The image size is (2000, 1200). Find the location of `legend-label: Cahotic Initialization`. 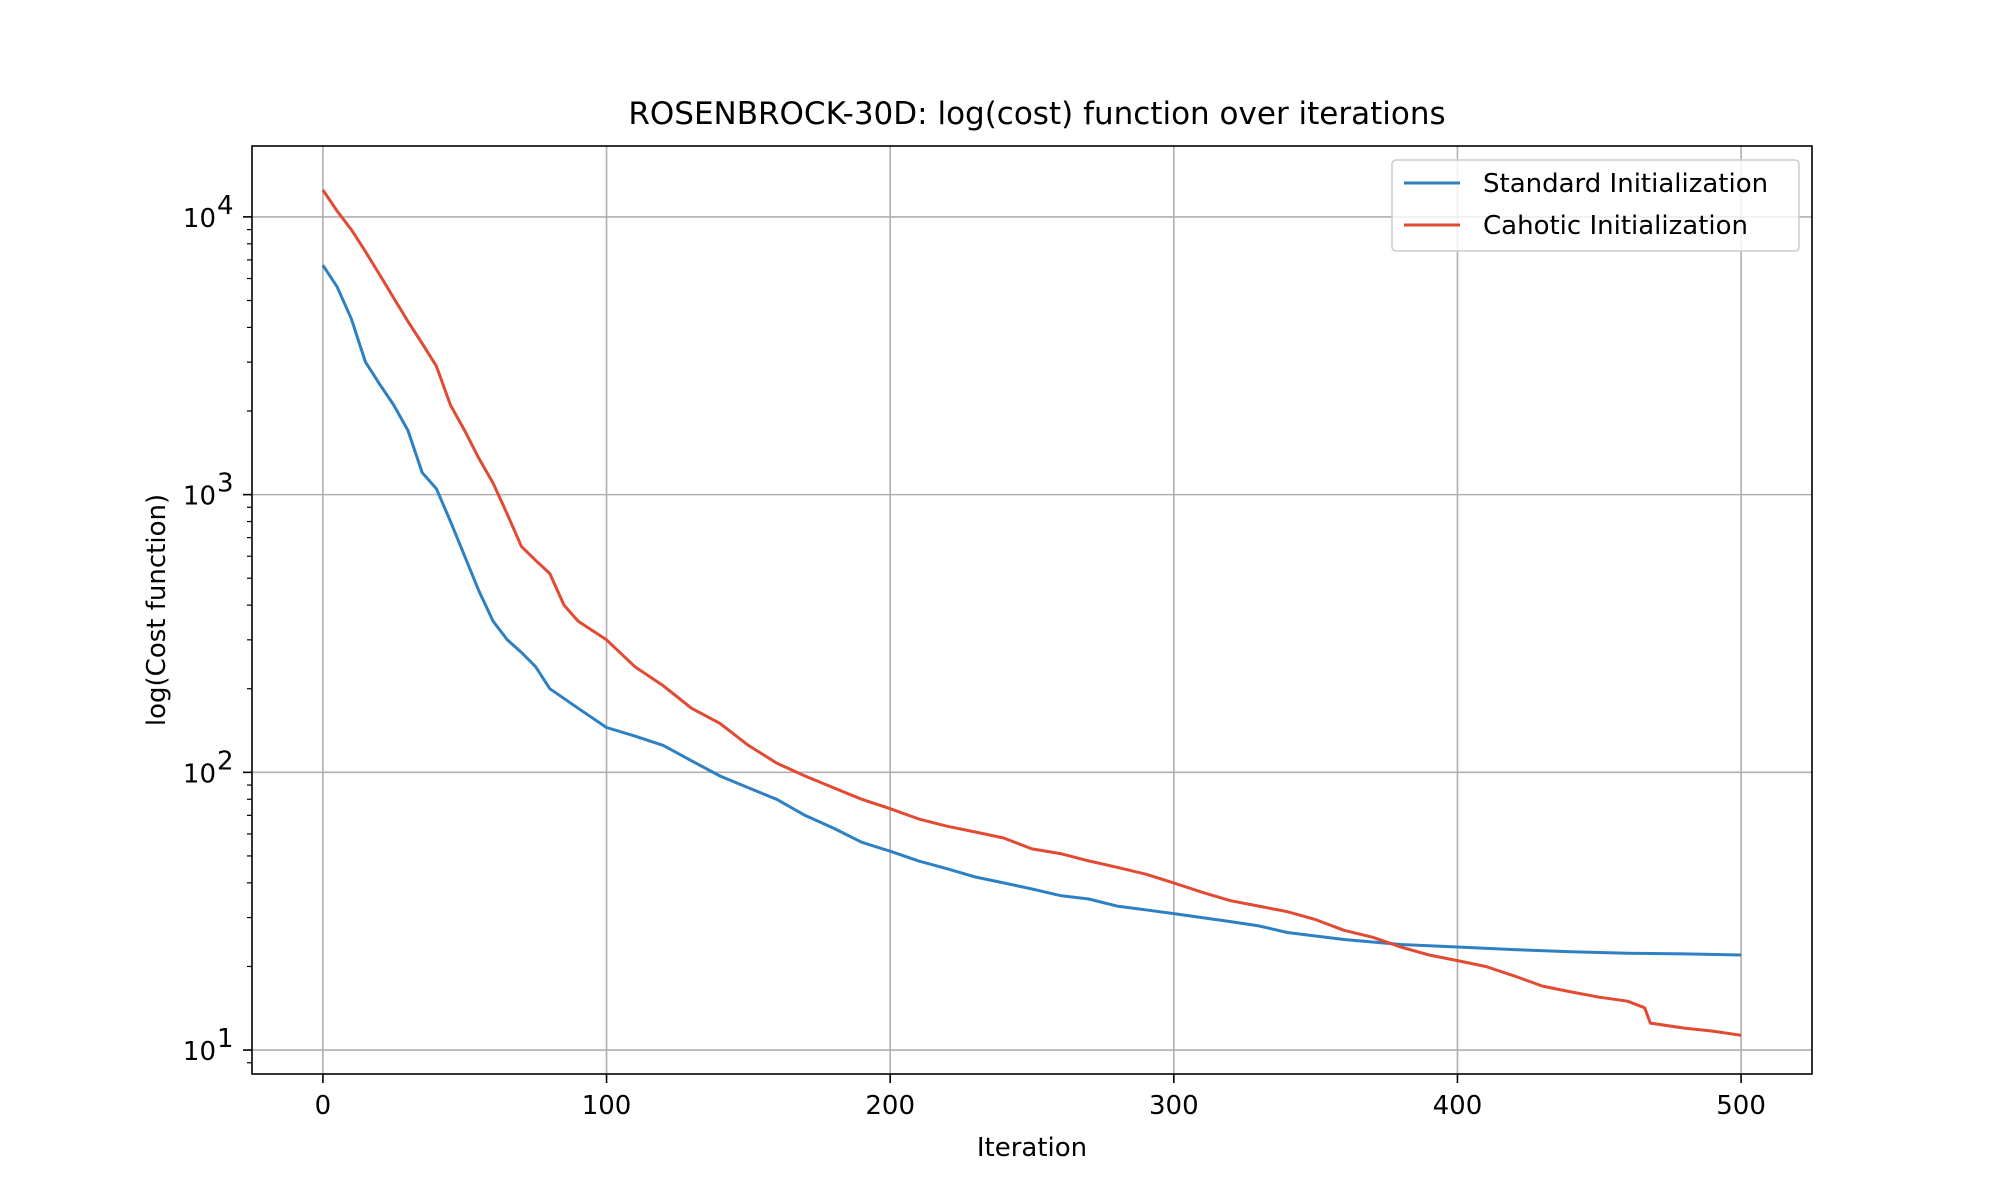

legend-label: Cahotic Initialization is located at coordinates (1615, 226).